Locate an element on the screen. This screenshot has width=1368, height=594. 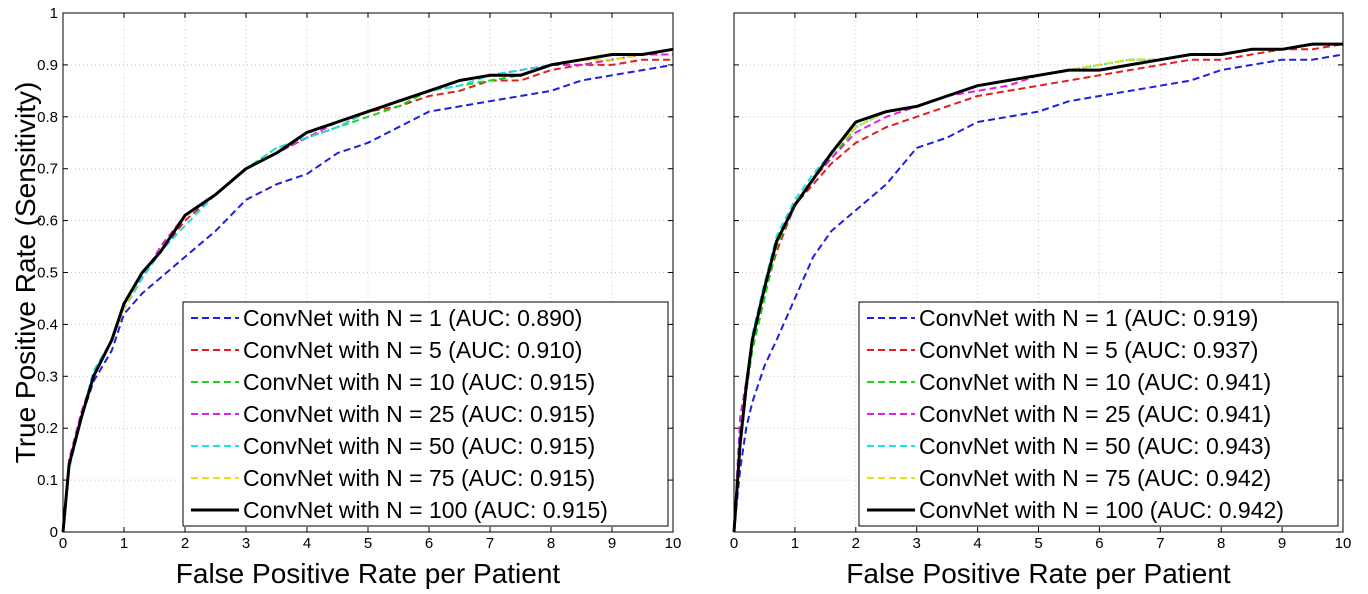
y-tick-label: 0.9 is located at coordinates (47, 65).